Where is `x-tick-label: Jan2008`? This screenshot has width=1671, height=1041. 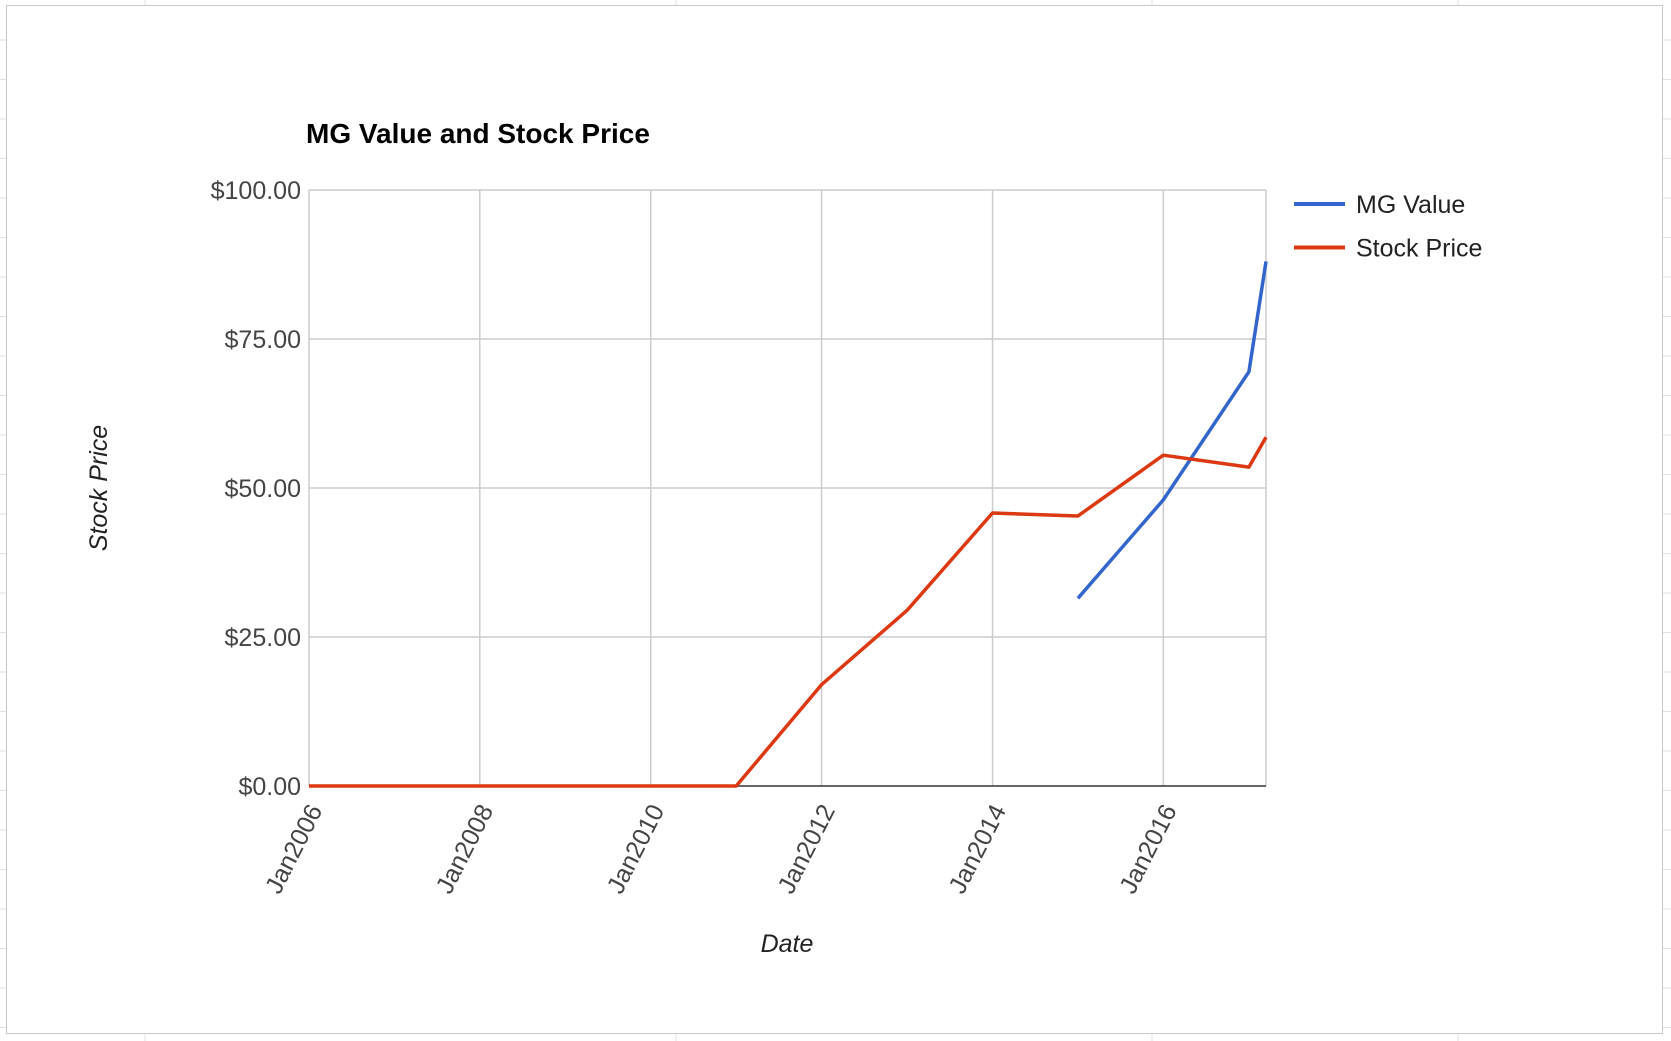
x-tick-label: Jan2008 is located at coordinates (465, 849).